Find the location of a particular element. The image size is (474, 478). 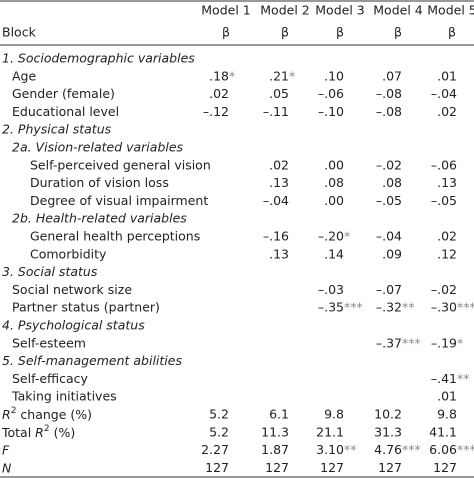

cell-value: –.16 is located at coordinates (276, 236).